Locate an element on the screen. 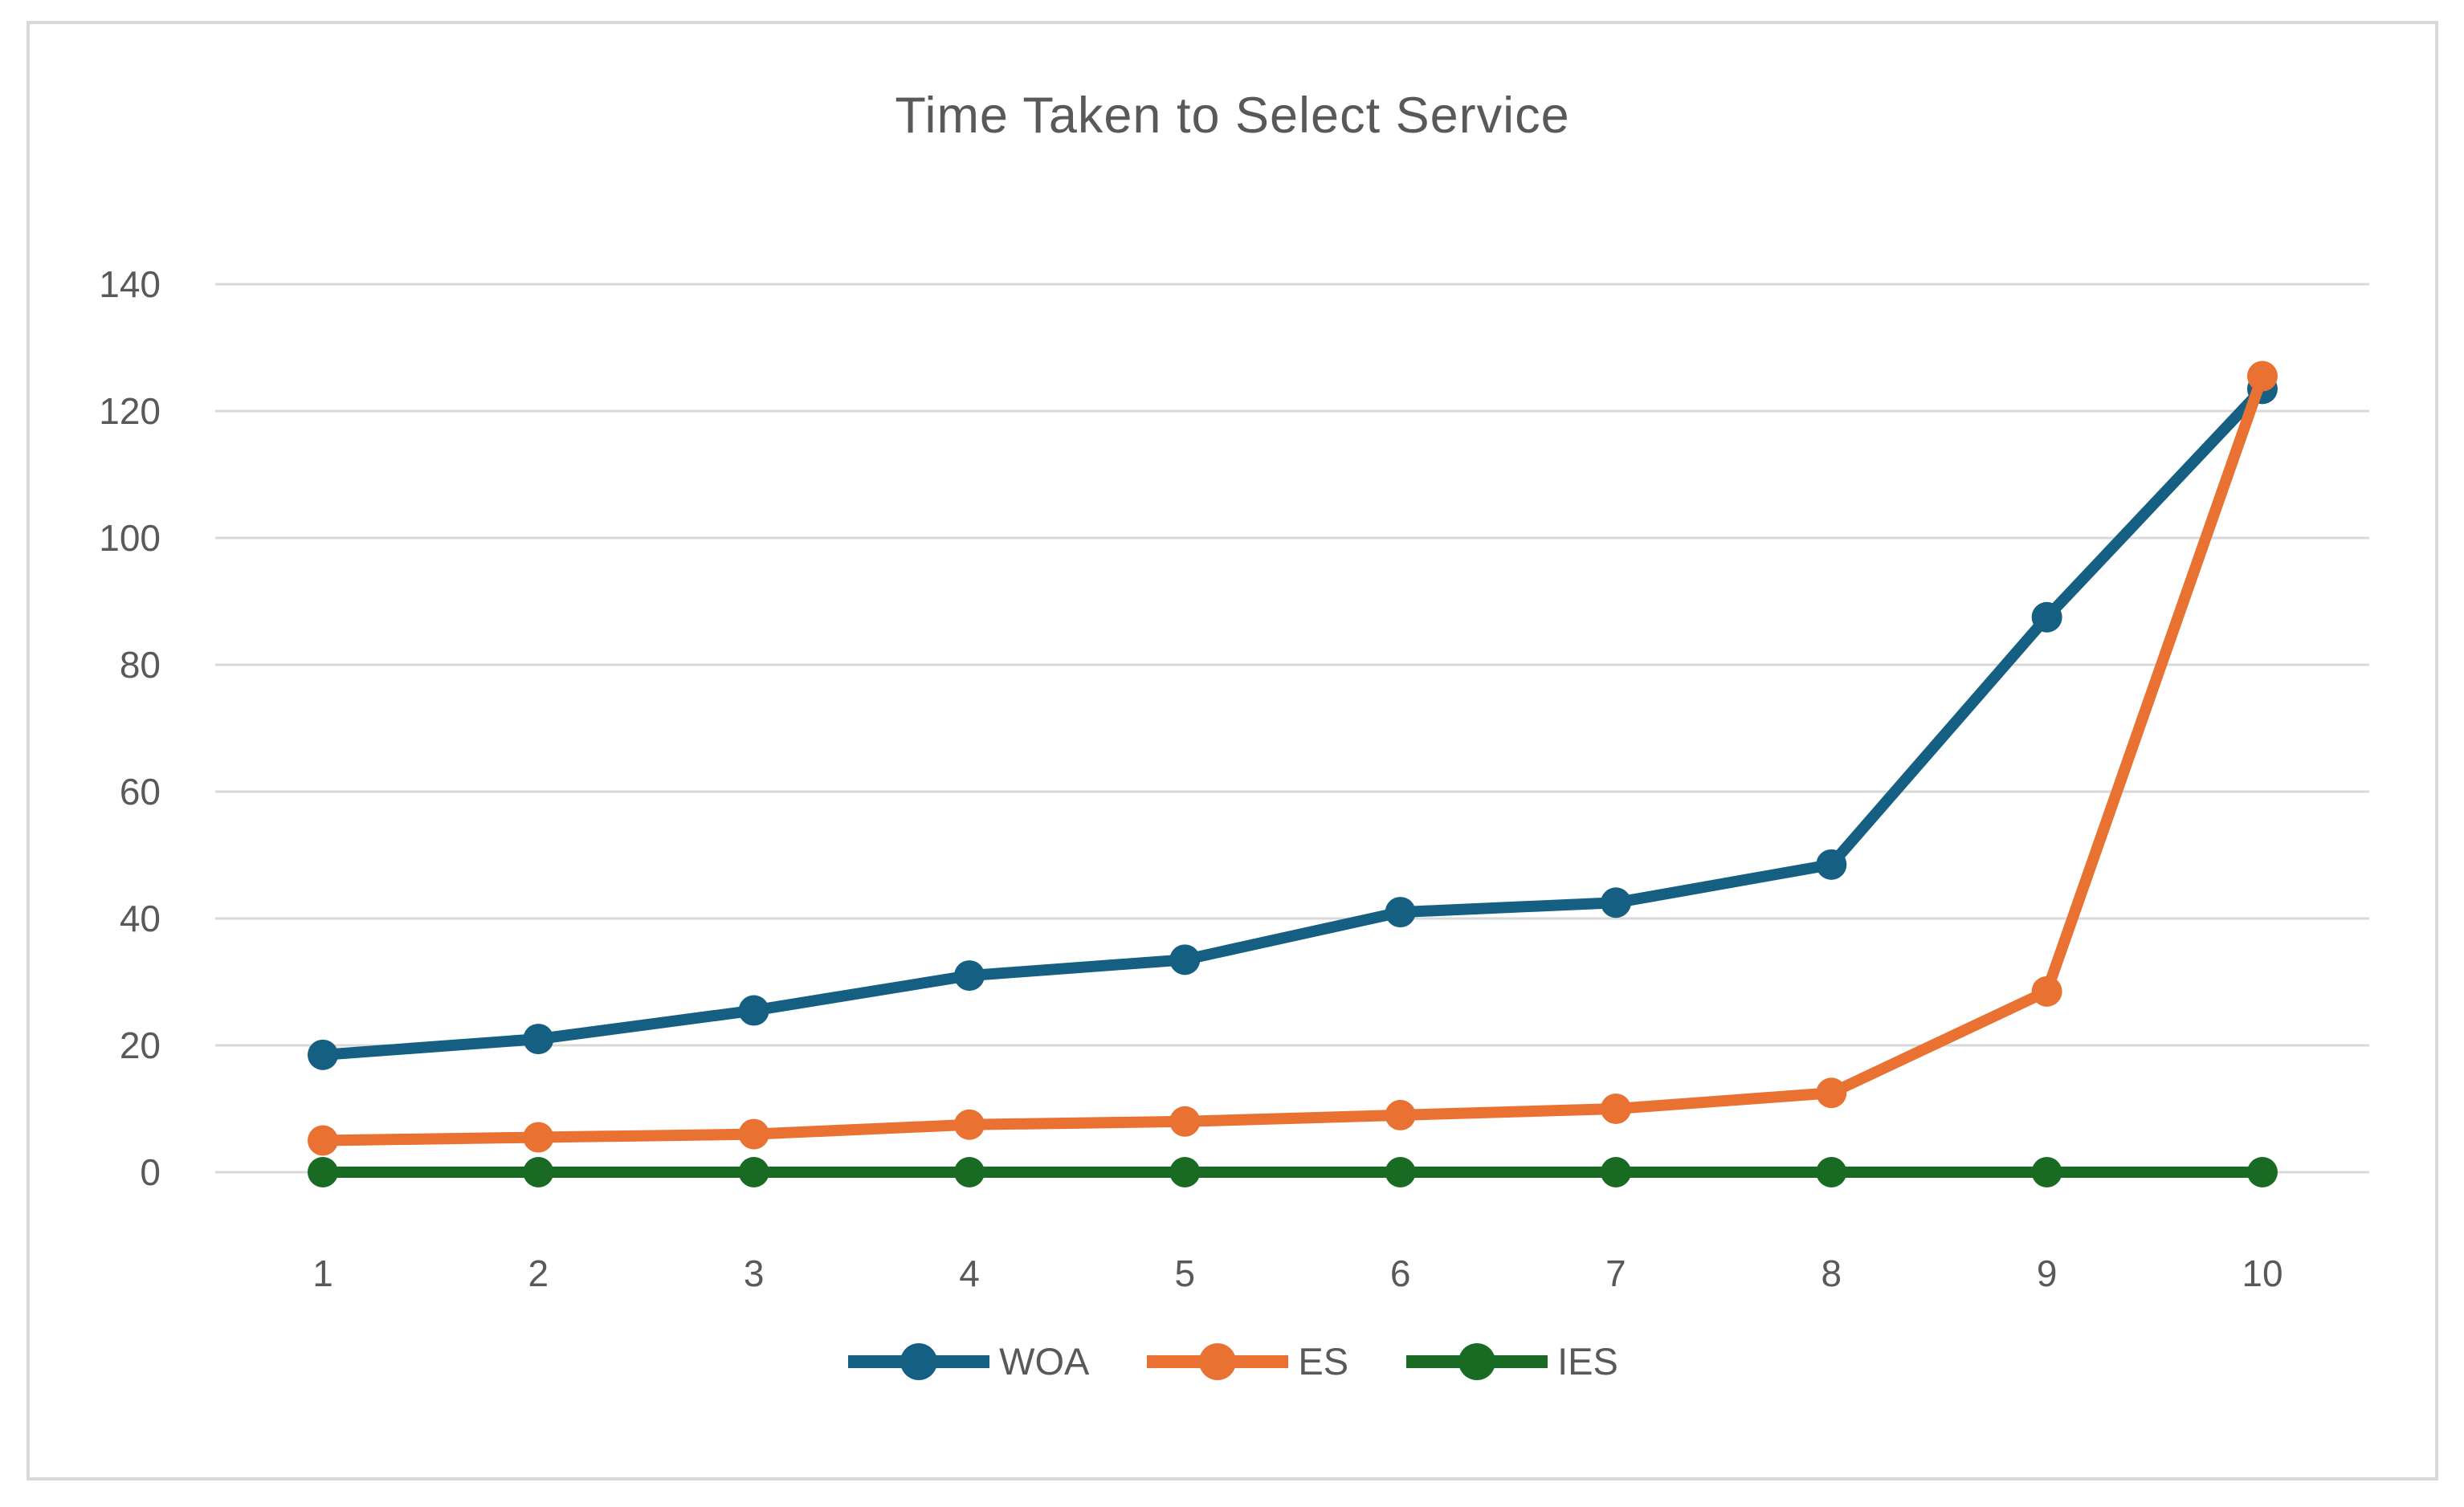 Image resolution: width=2464 pixels, height=1507 pixels. legend-marker-es-icon is located at coordinates (1218, 1361).